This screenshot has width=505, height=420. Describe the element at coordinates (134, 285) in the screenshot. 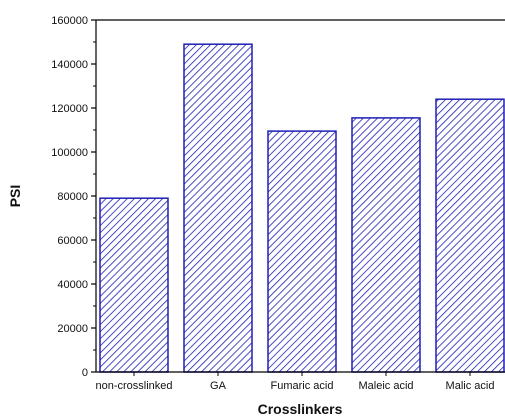

I see `bar-non-crosslinked` at that location.